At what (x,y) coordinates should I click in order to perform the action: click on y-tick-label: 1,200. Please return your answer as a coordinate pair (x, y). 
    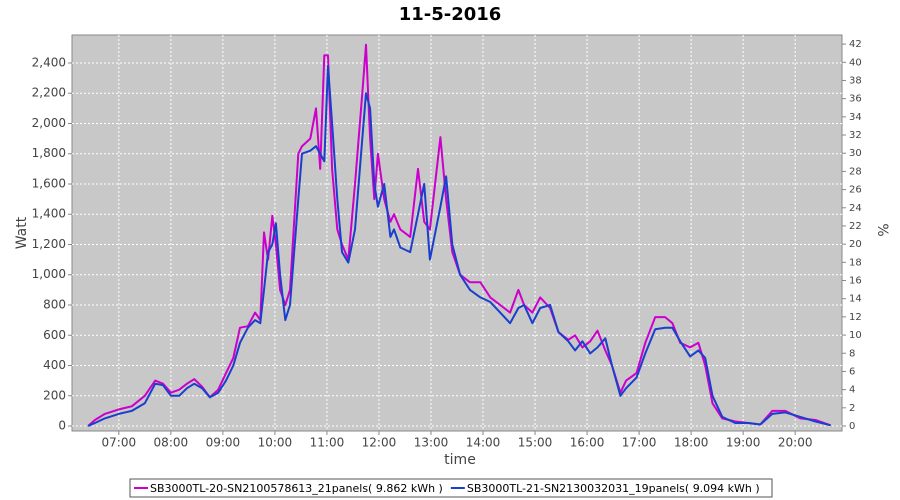
    Looking at the image, I should click on (49, 244).